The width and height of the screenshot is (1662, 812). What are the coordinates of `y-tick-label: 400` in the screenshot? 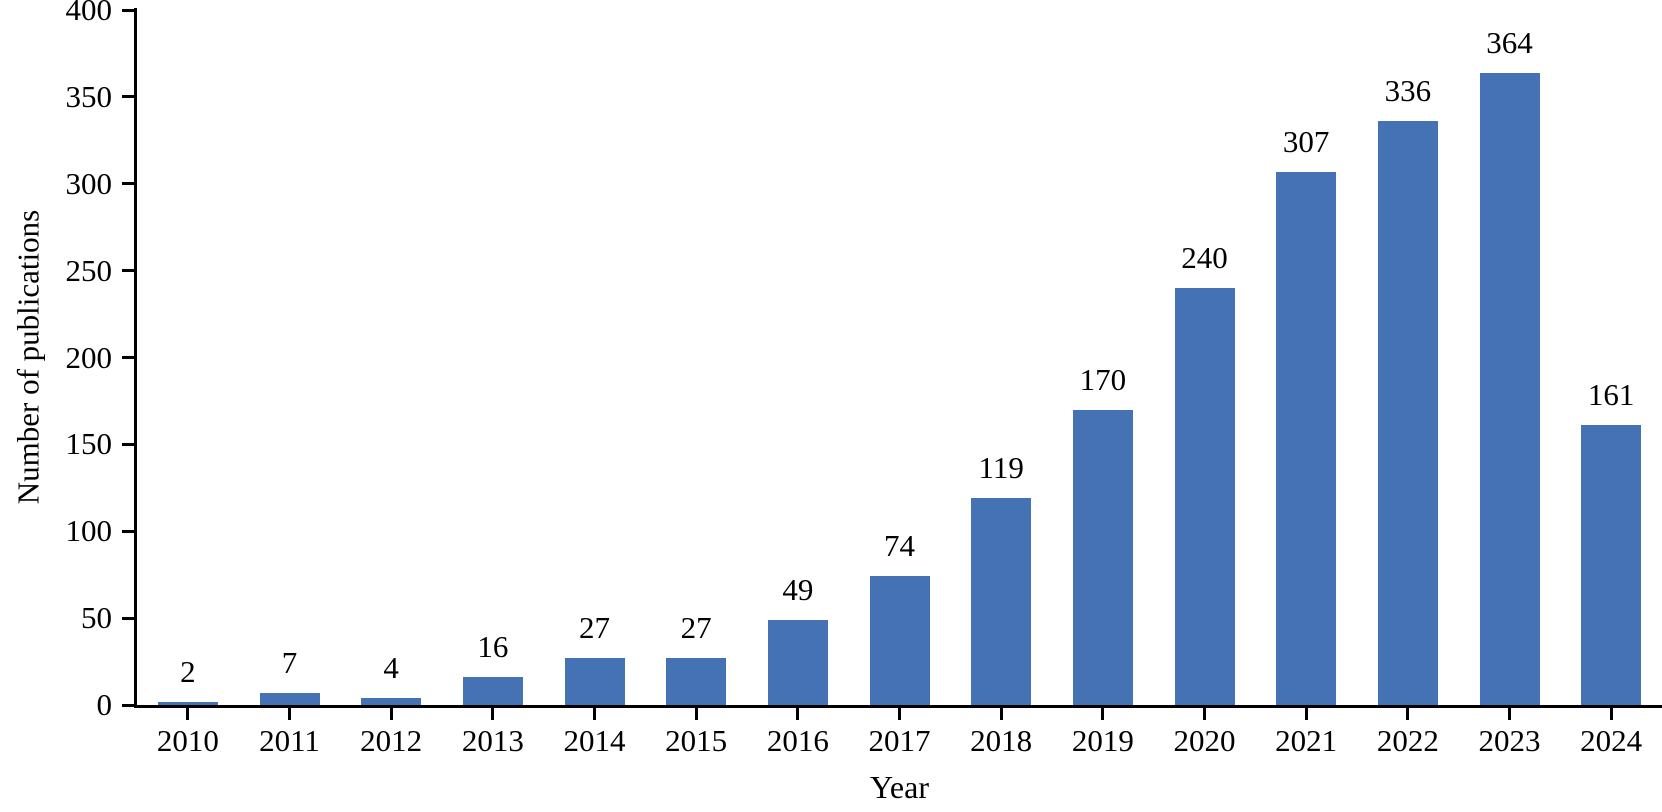 It's located at (89, 13).